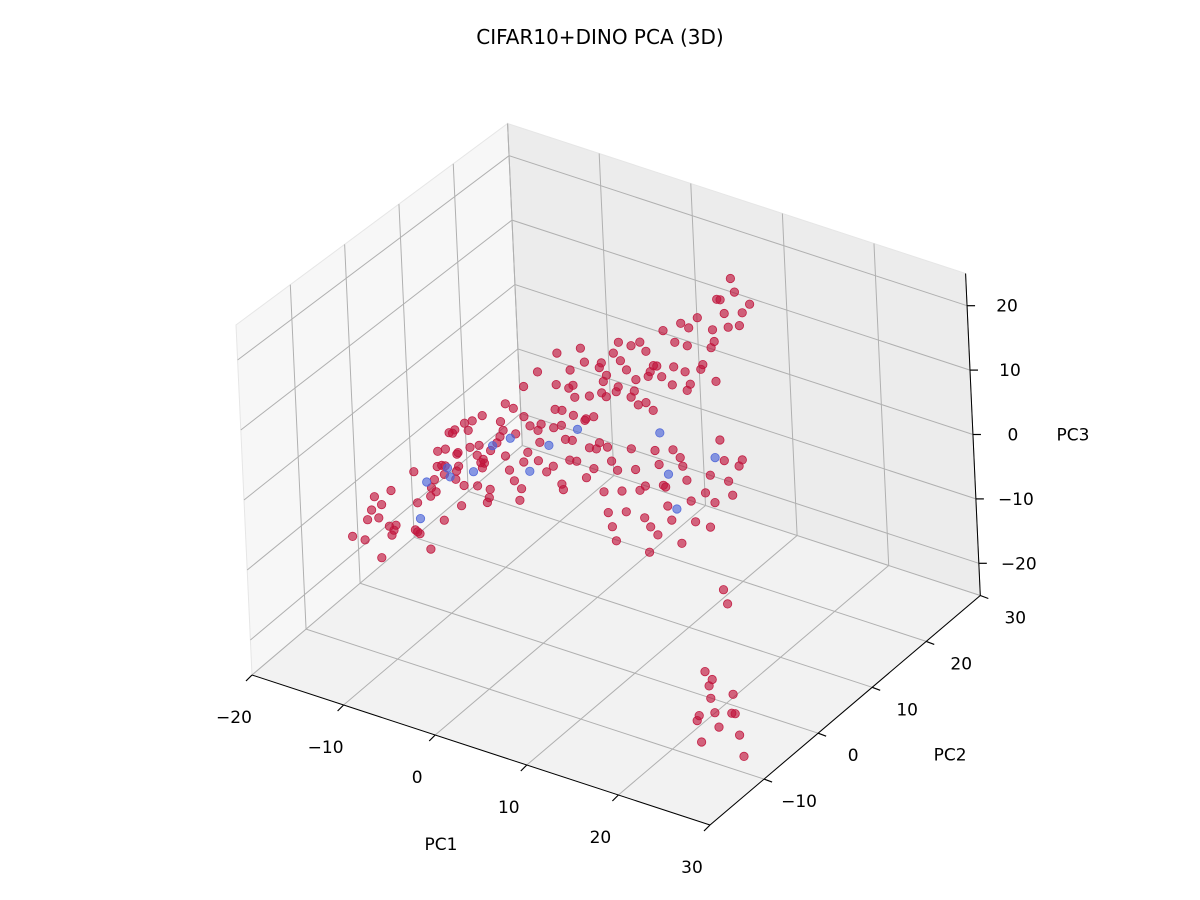 Image resolution: width=1200 pixels, height=900 pixels. I want to click on y-axis-label: PC2, so click(950, 755).